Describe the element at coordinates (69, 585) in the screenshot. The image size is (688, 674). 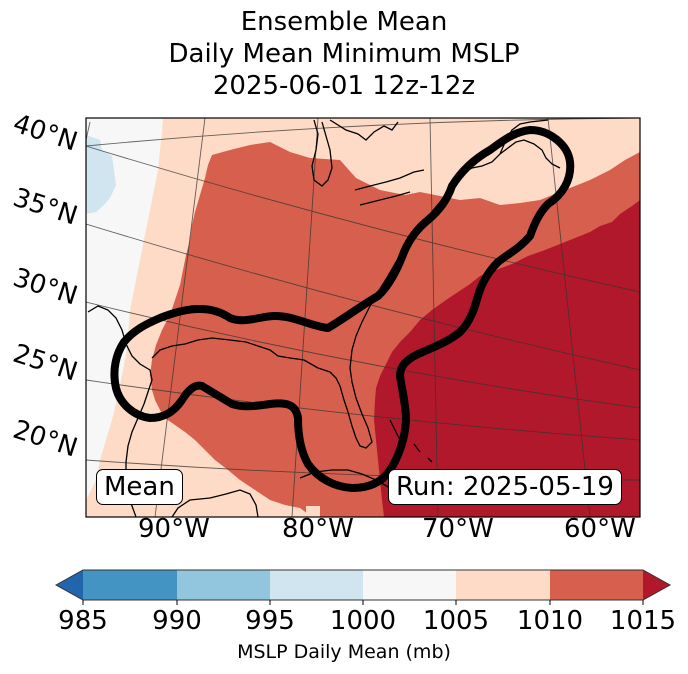
I see `colorbar-extend-under` at that location.